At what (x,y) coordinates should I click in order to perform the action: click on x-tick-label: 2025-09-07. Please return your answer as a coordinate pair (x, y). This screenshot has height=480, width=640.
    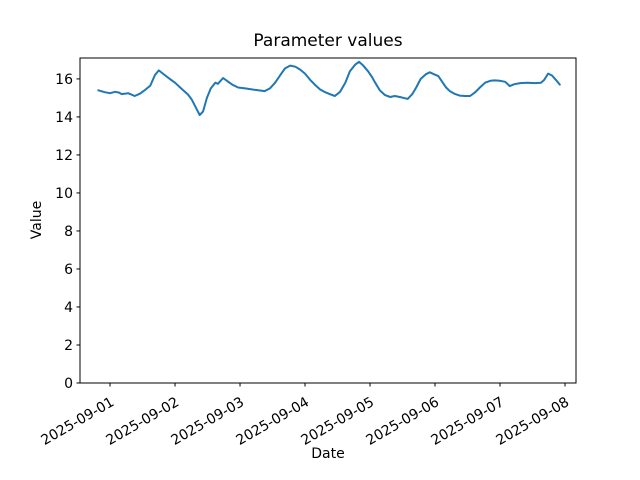
    Looking at the image, I should click on (468, 421).